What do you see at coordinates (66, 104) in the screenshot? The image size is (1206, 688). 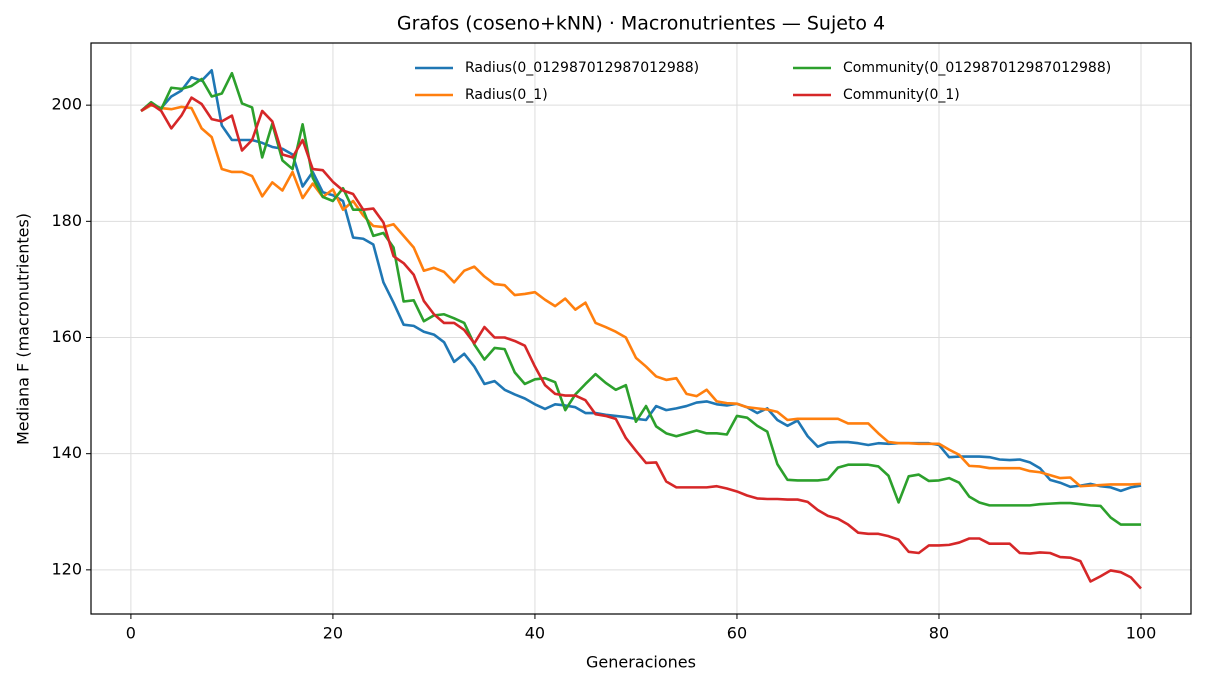 I see `y-tick-label: 200` at bounding box center [66, 104].